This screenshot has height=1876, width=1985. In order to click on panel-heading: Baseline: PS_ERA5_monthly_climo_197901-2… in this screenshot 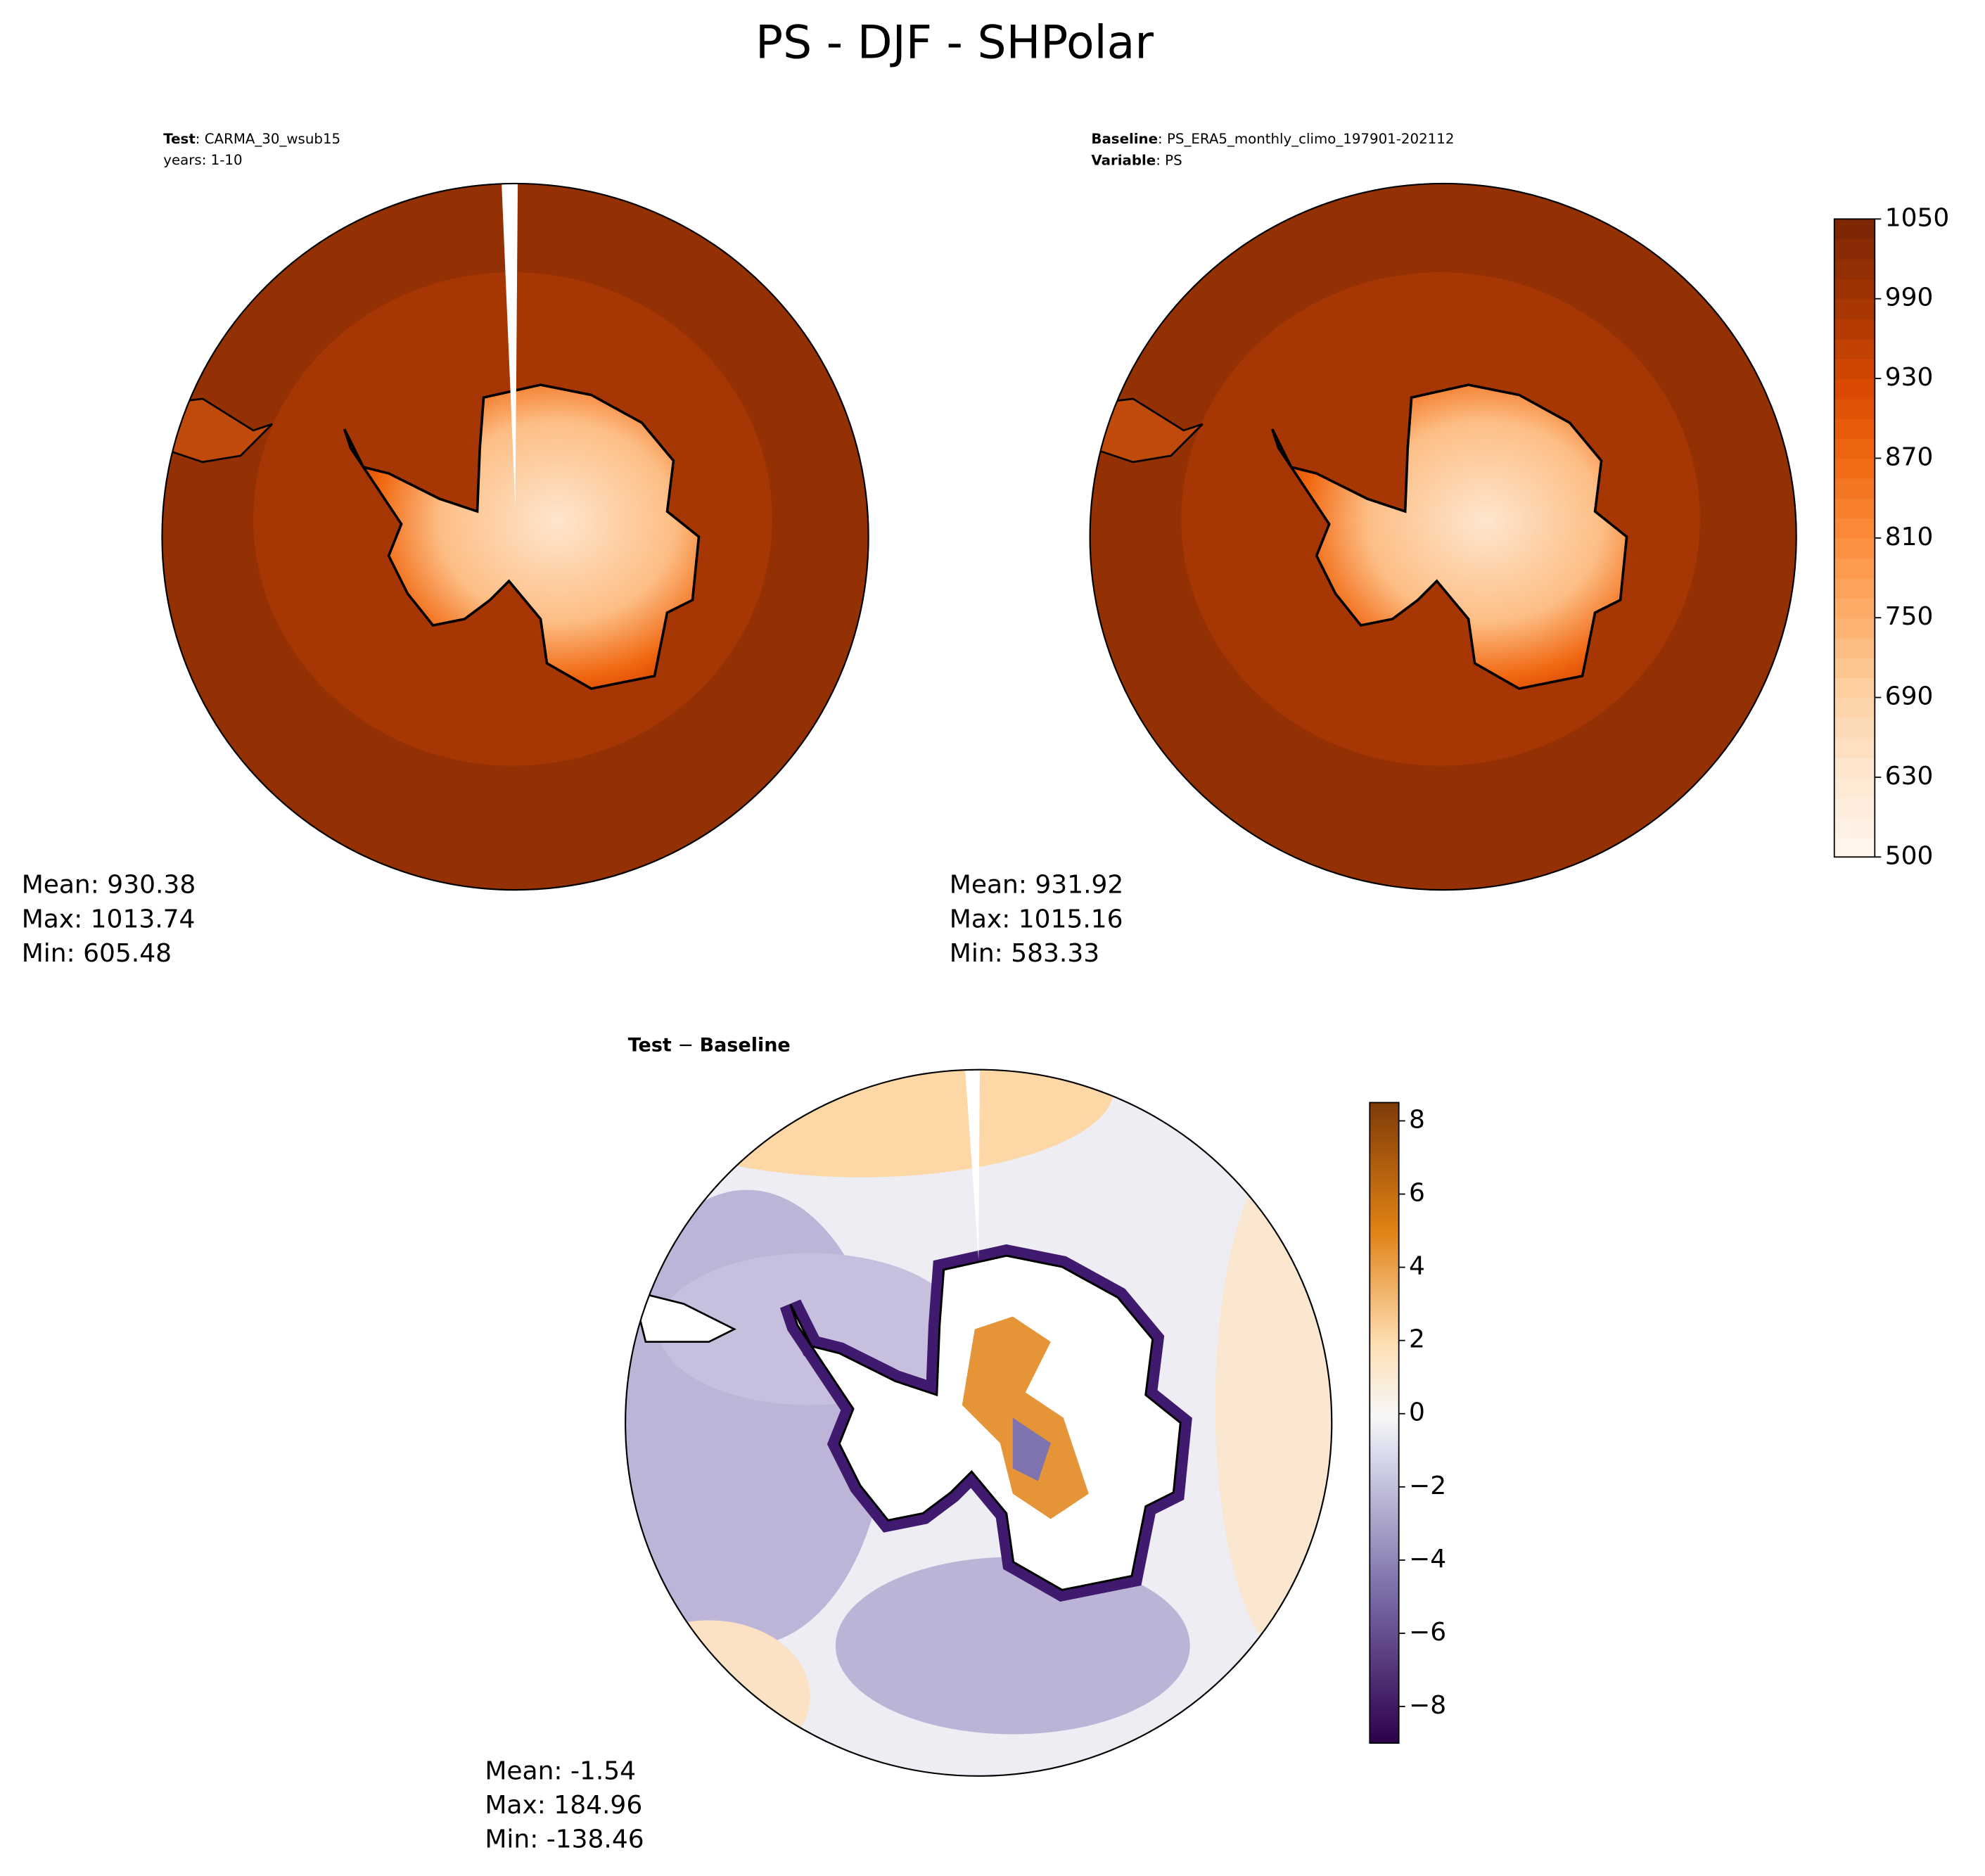, I will do `click(1273, 138)`.